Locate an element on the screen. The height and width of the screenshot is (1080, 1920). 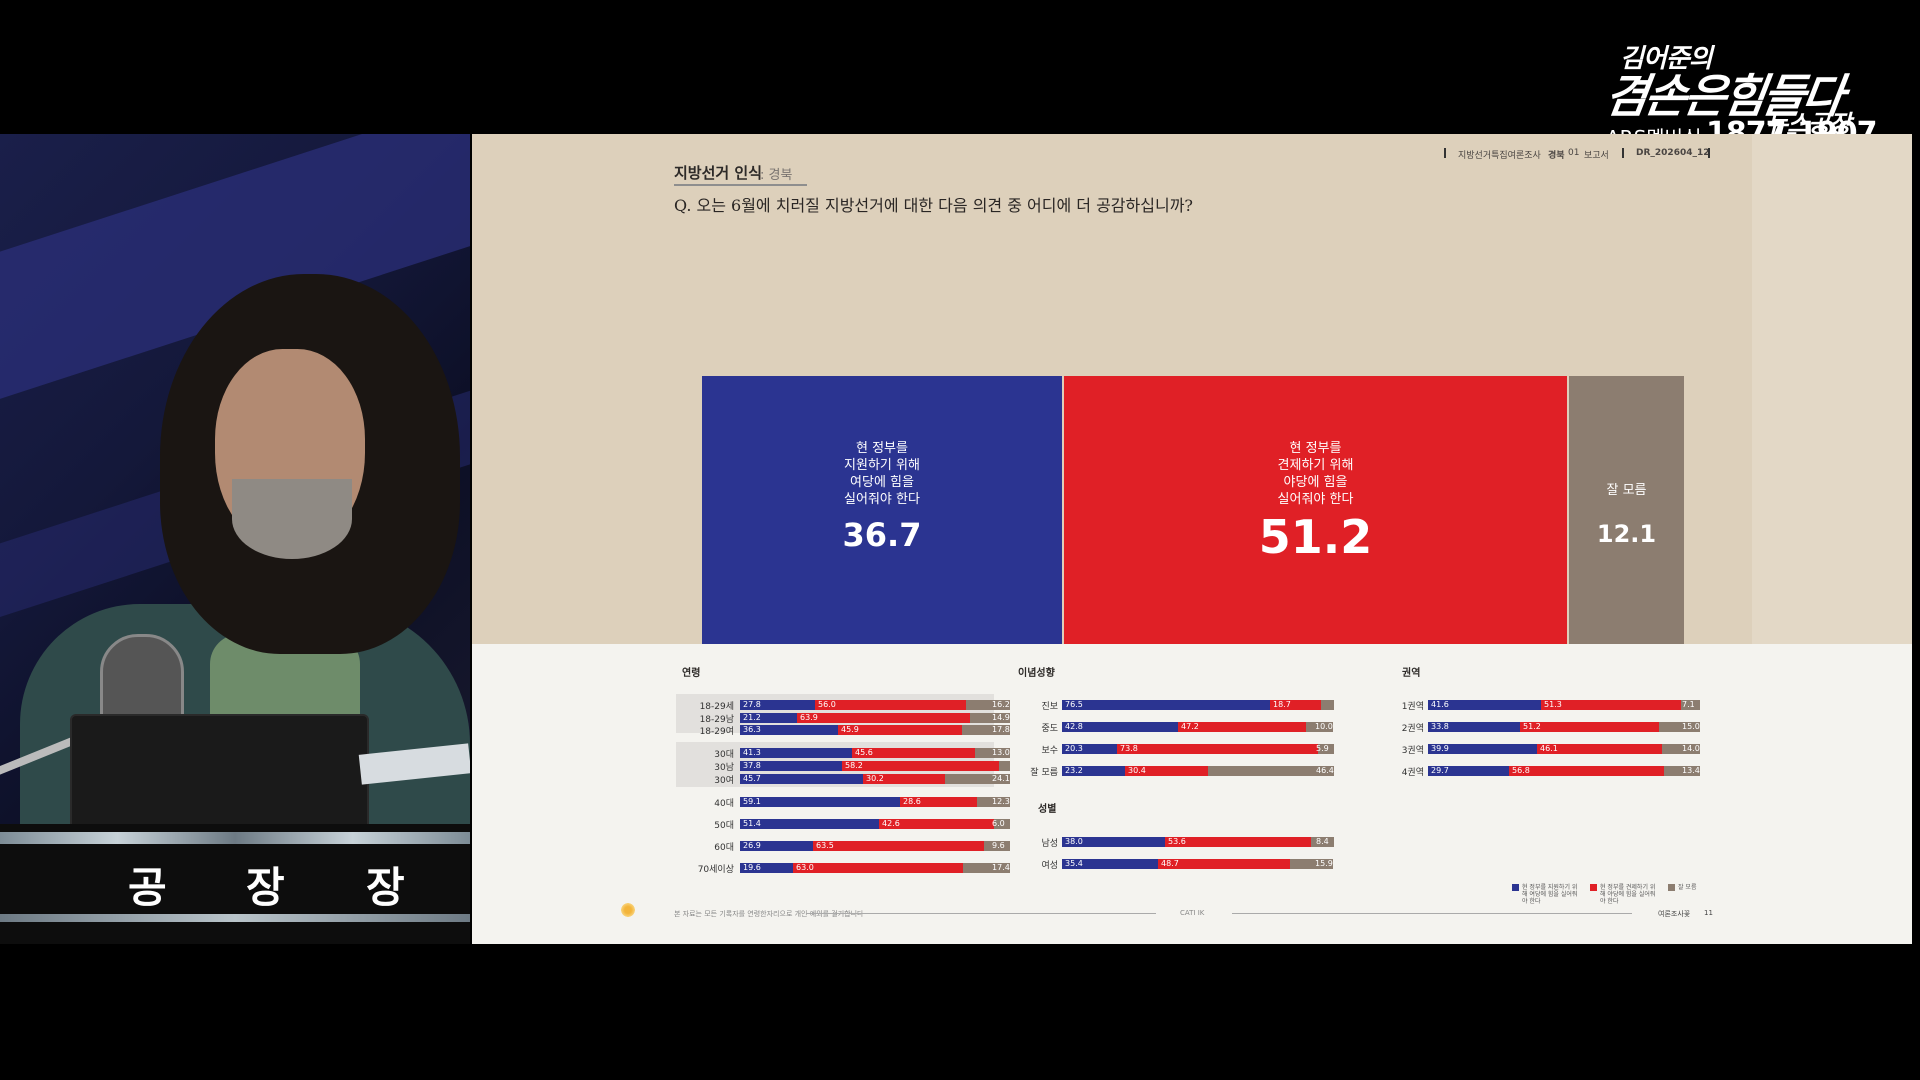
section-subtitle: : 경북 is located at coordinates (776, 175).